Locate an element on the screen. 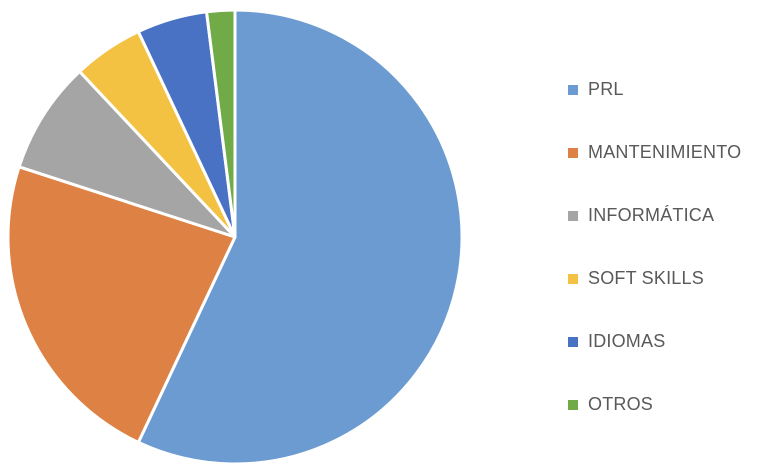  pie-slice-informatica is located at coordinates (127, 154).